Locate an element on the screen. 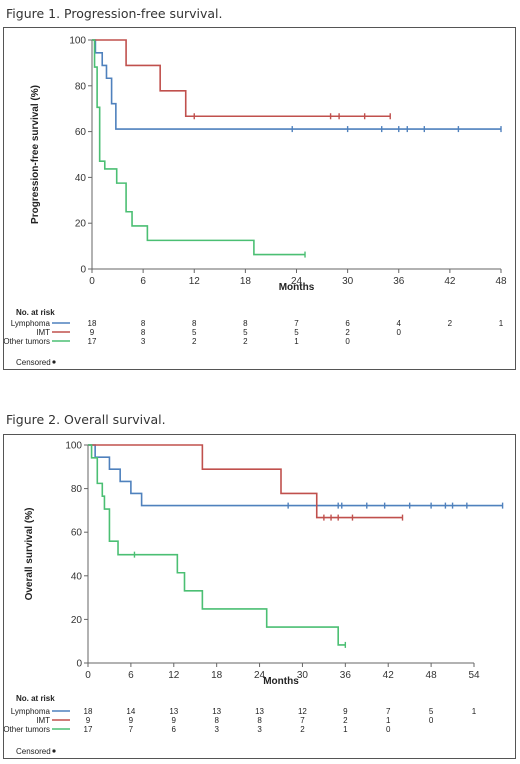 Image resolution: width=520 pixels, height=764 pixels. figure-2-title: Figure 2. Overall survival. is located at coordinates (86, 419).